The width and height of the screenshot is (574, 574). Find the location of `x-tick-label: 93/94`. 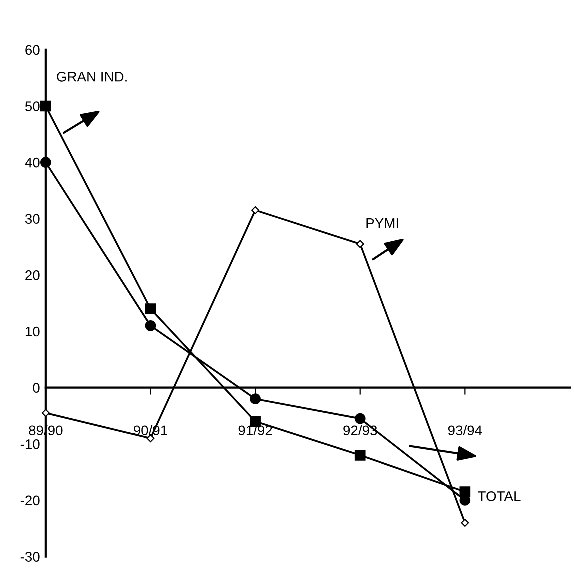

x-tick-label: 93/94 is located at coordinates (465, 430).